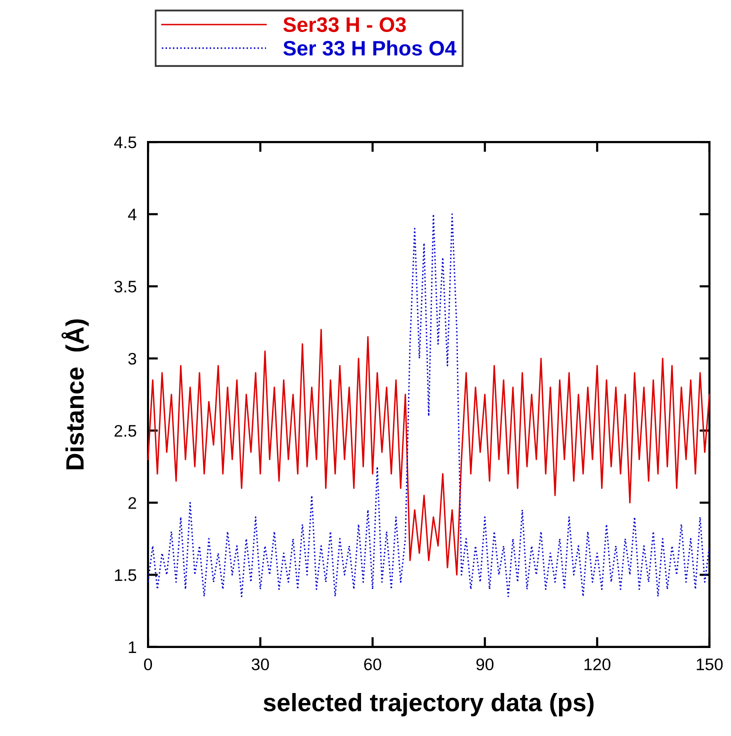 Image resolution: width=731 pixels, height=736 pixels. I want to click on y-tick-label: 4, so click(132, 214).